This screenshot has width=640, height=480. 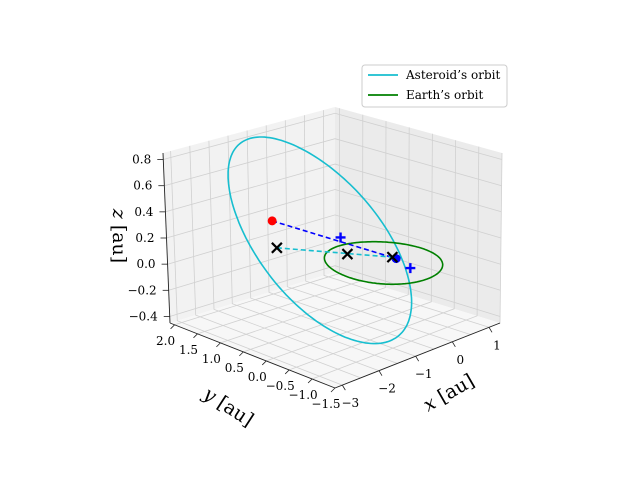 I want to click on y-tick-label: 0.0, so click(x=257, y=377).